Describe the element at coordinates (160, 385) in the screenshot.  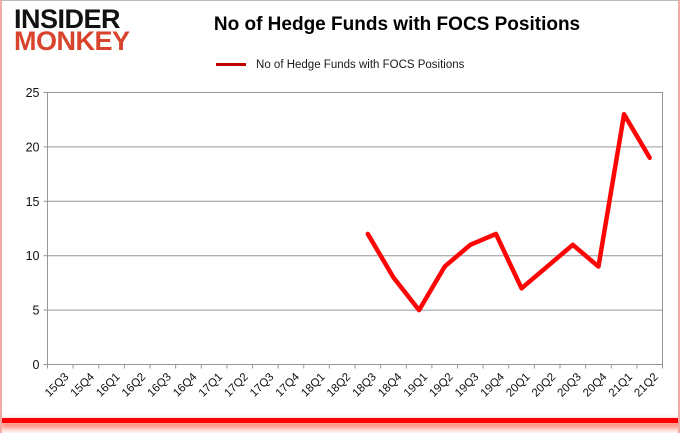
I see `x-tick-label: 16Q3` at that location.